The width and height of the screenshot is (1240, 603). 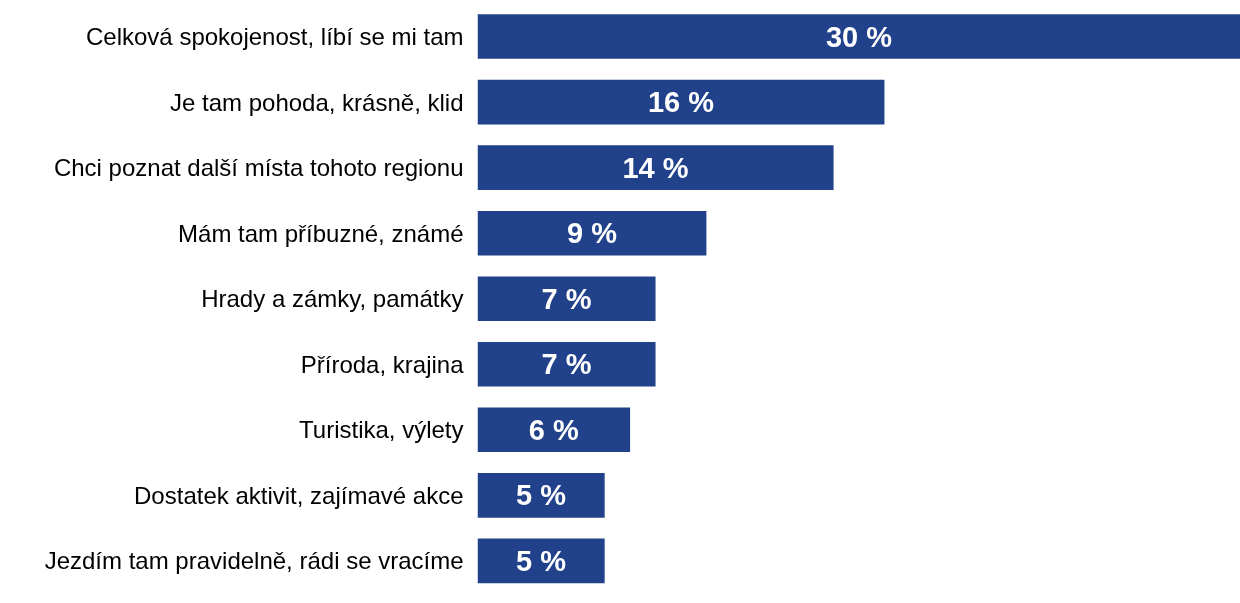 I want to click on y-tick-label: Mám tam příbuzné, známé, so click(x=321, y=233).